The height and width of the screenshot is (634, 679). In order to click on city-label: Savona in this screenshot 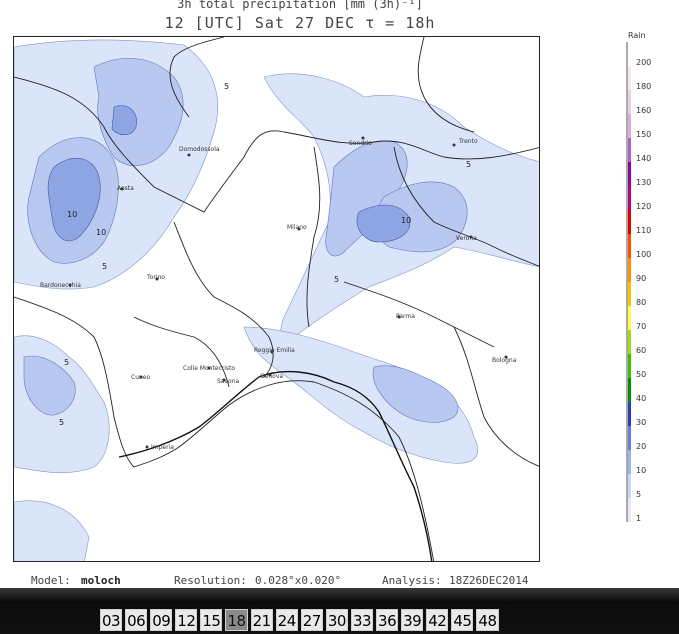, I will do `click(228, 381)`.